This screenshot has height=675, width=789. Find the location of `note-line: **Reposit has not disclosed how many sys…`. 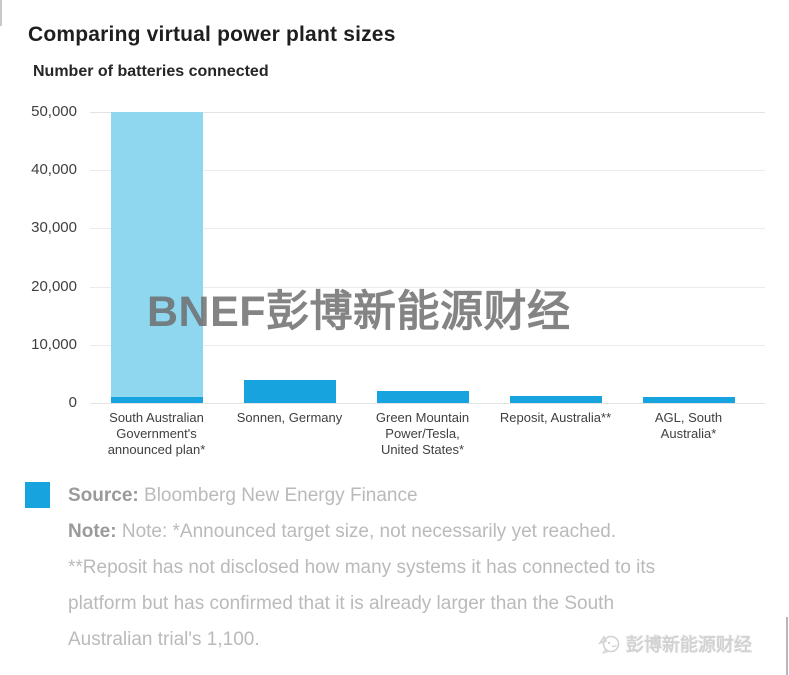

note-line: **Reposit has not disclosed how many sys… is located at coordinates (362, 567).